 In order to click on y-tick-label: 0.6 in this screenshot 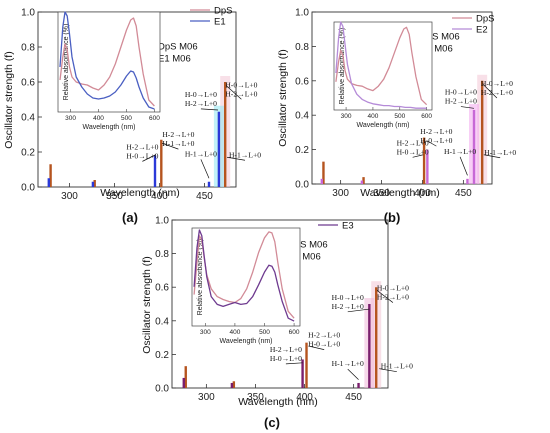, I will do `click(28, 83)`.